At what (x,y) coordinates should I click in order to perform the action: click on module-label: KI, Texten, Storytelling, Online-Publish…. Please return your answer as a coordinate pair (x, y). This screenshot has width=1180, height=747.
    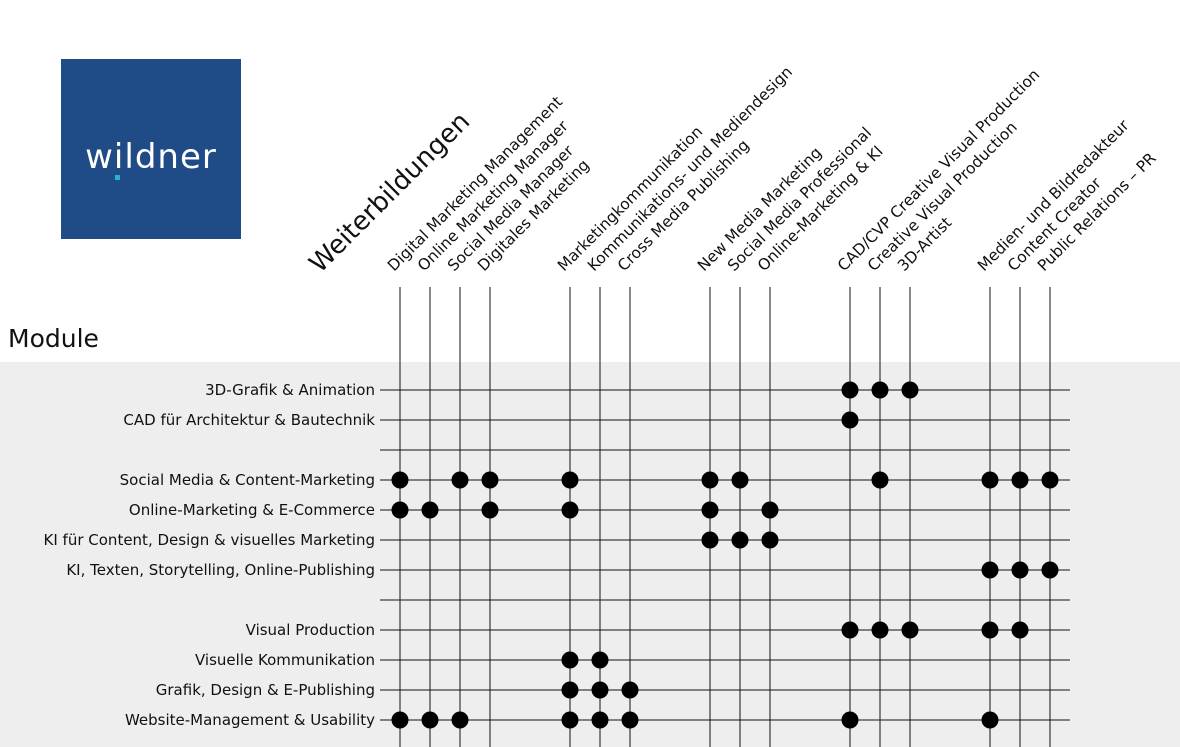
    Looking at the image, I should click on (220, 570).